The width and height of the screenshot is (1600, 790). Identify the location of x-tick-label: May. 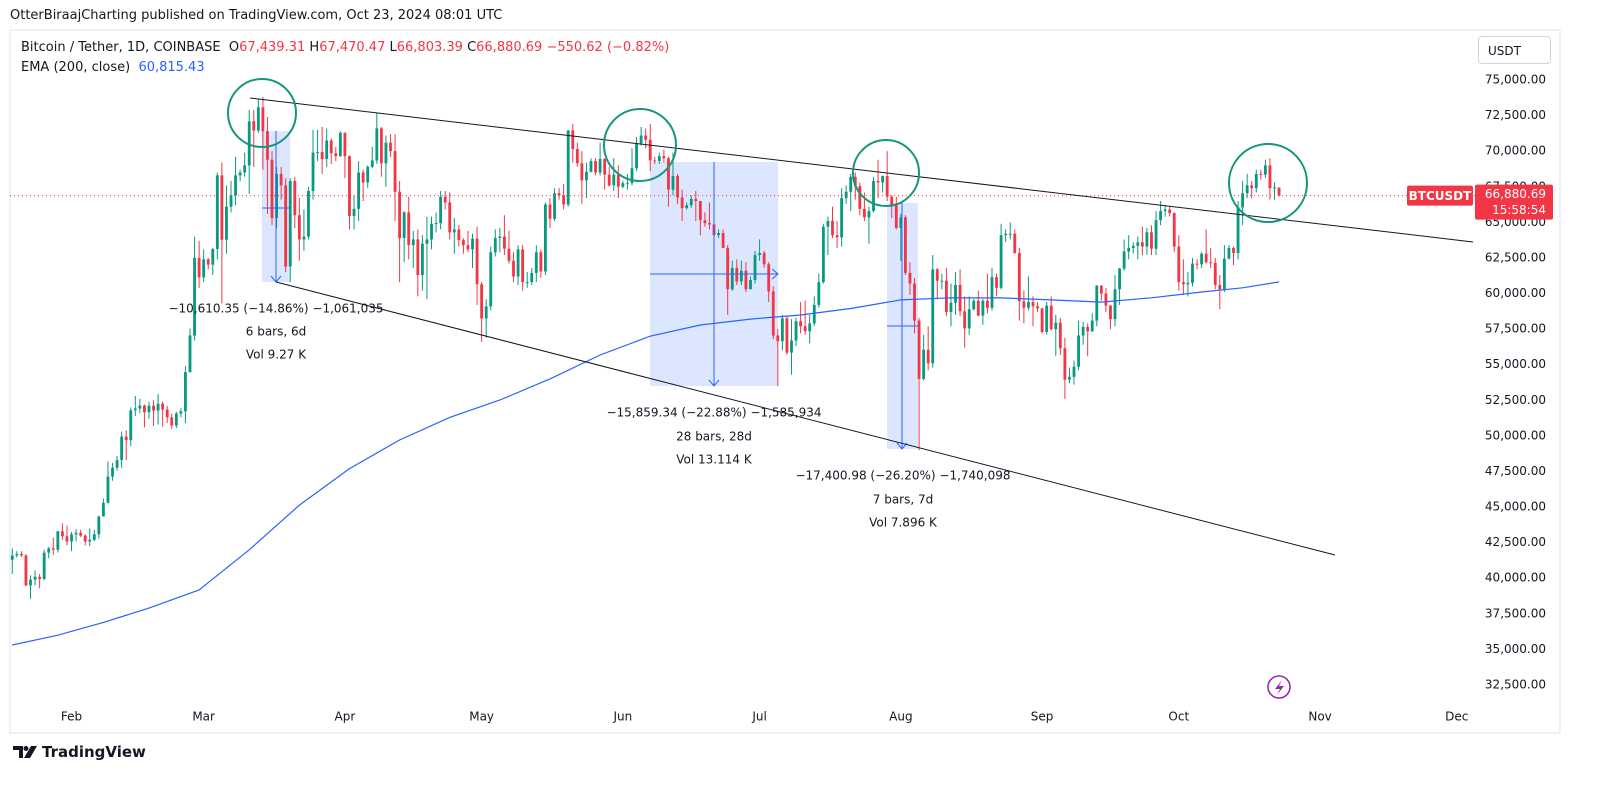
(481, 717).